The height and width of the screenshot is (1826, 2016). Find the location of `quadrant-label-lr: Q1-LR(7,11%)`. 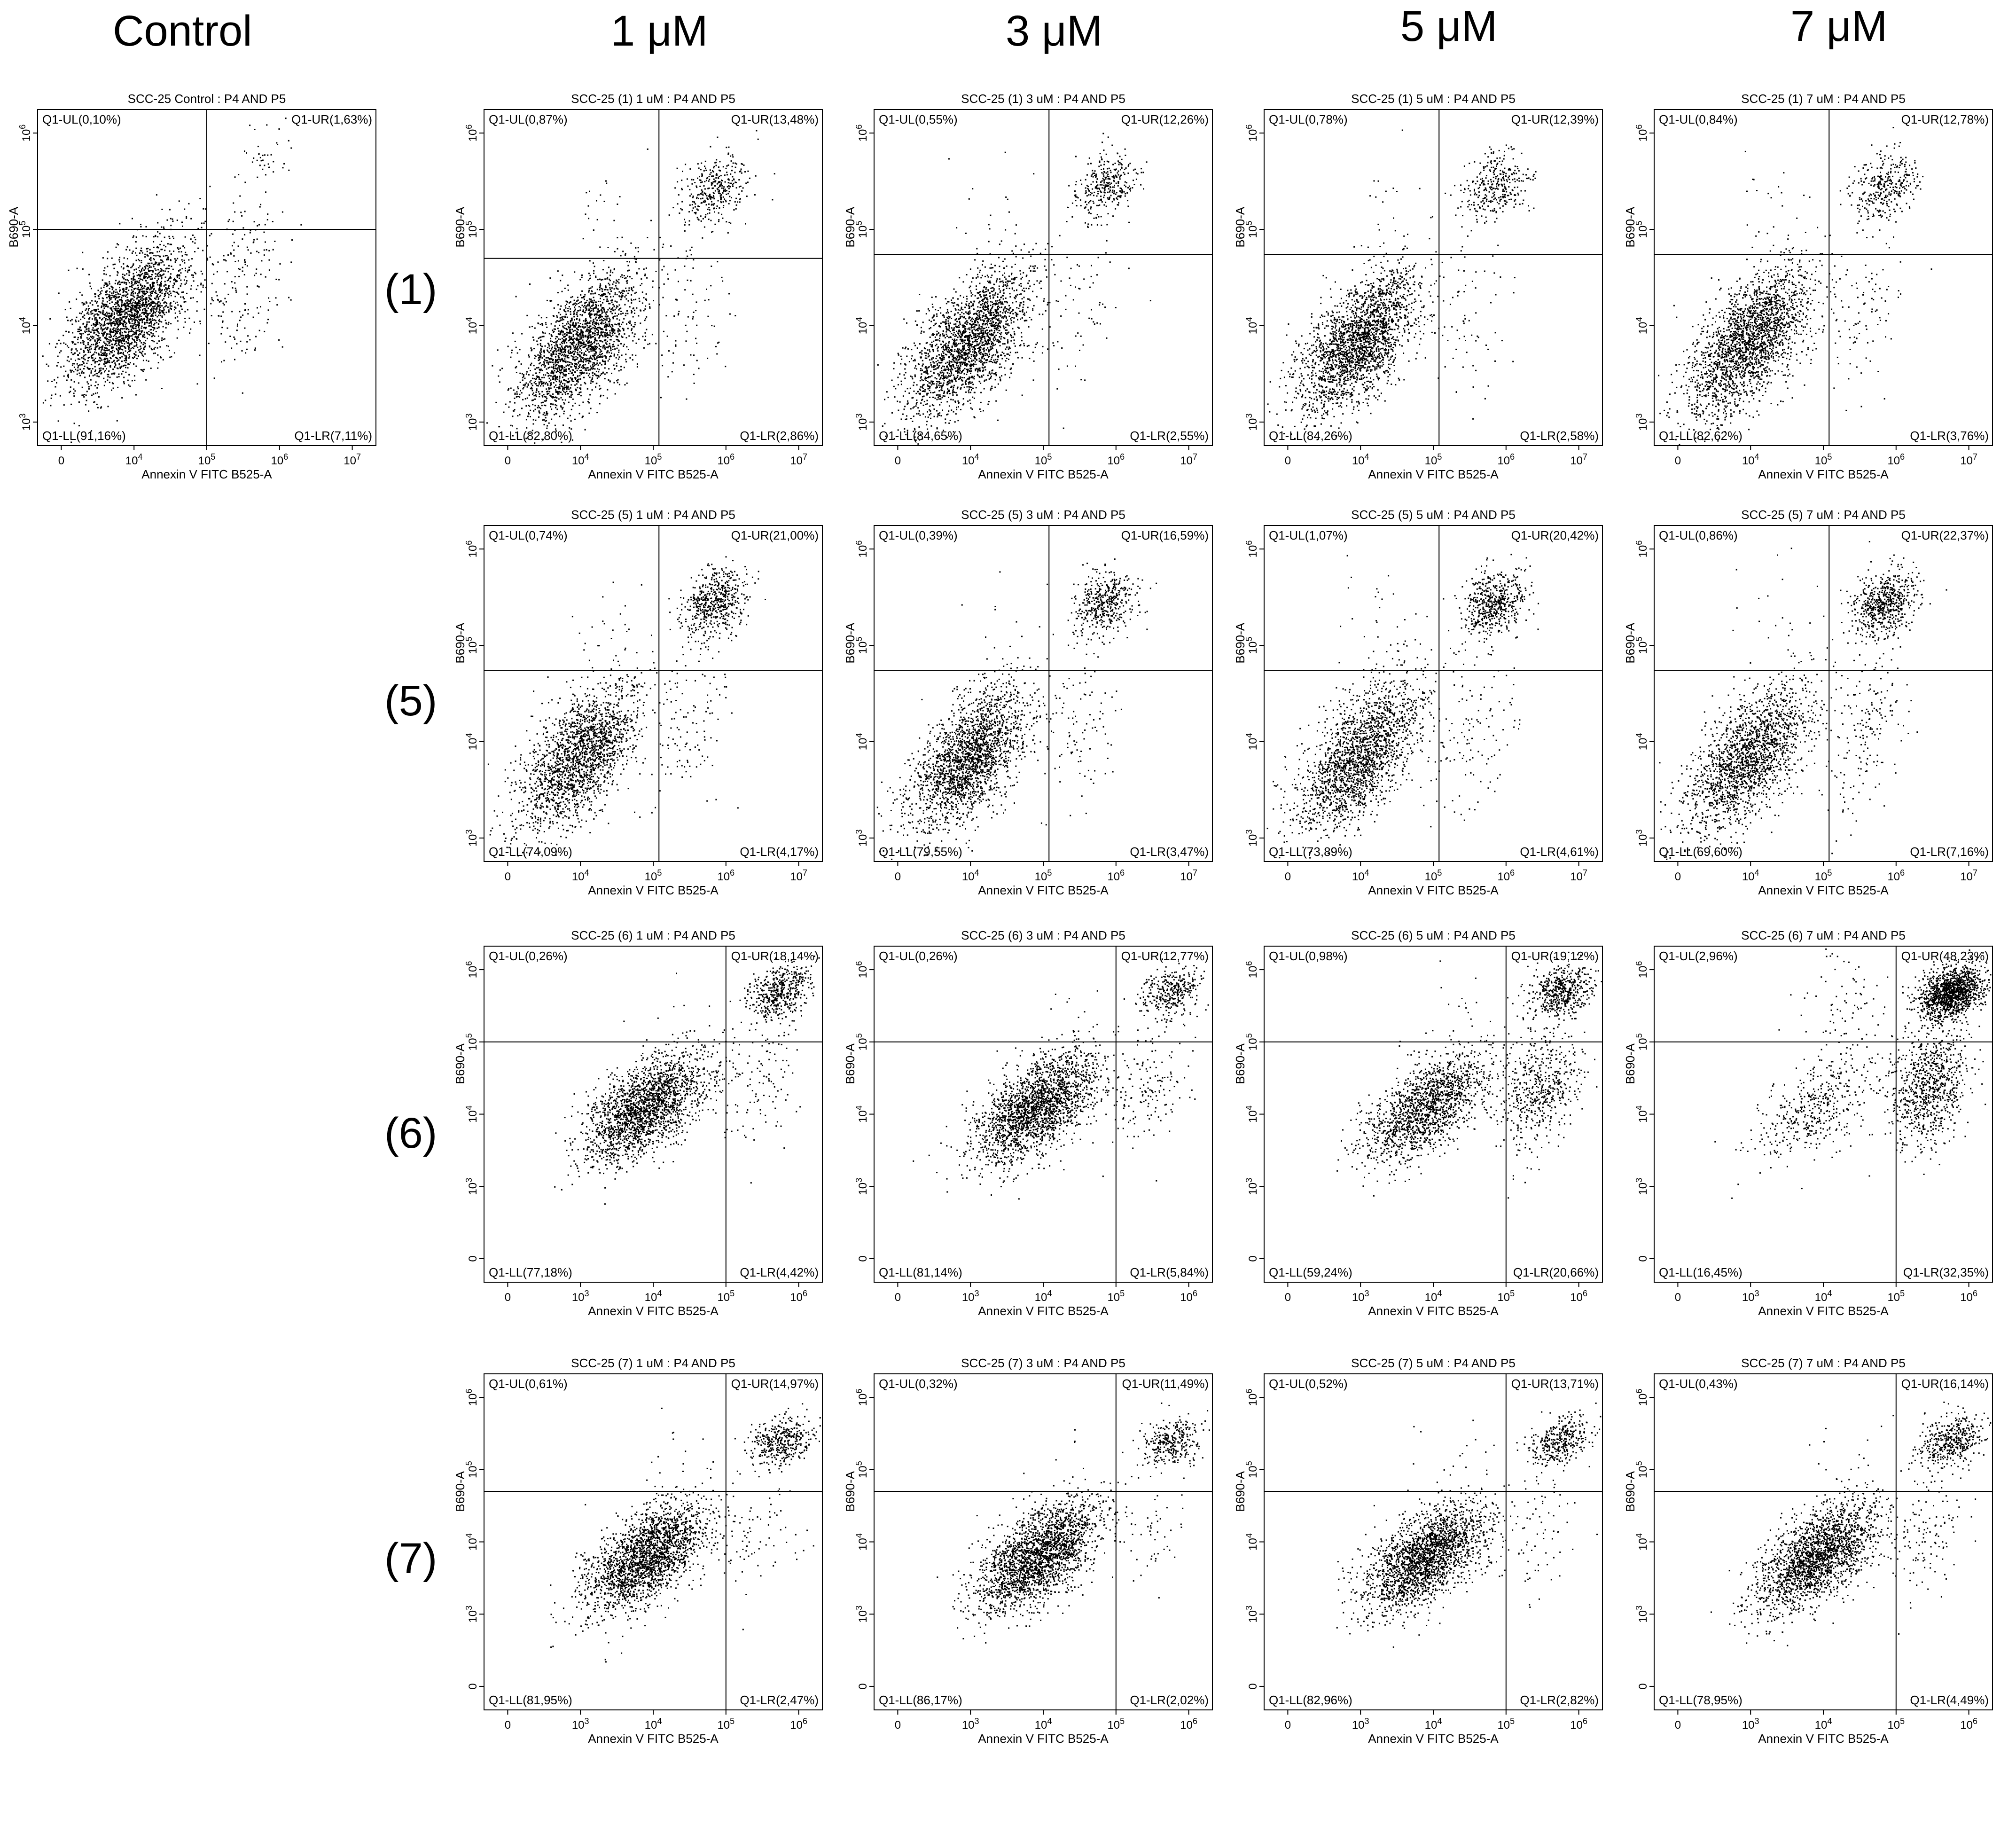

quadrant-label-lr: Q1-LR(7,11%) is located at coordinates (333, 436).